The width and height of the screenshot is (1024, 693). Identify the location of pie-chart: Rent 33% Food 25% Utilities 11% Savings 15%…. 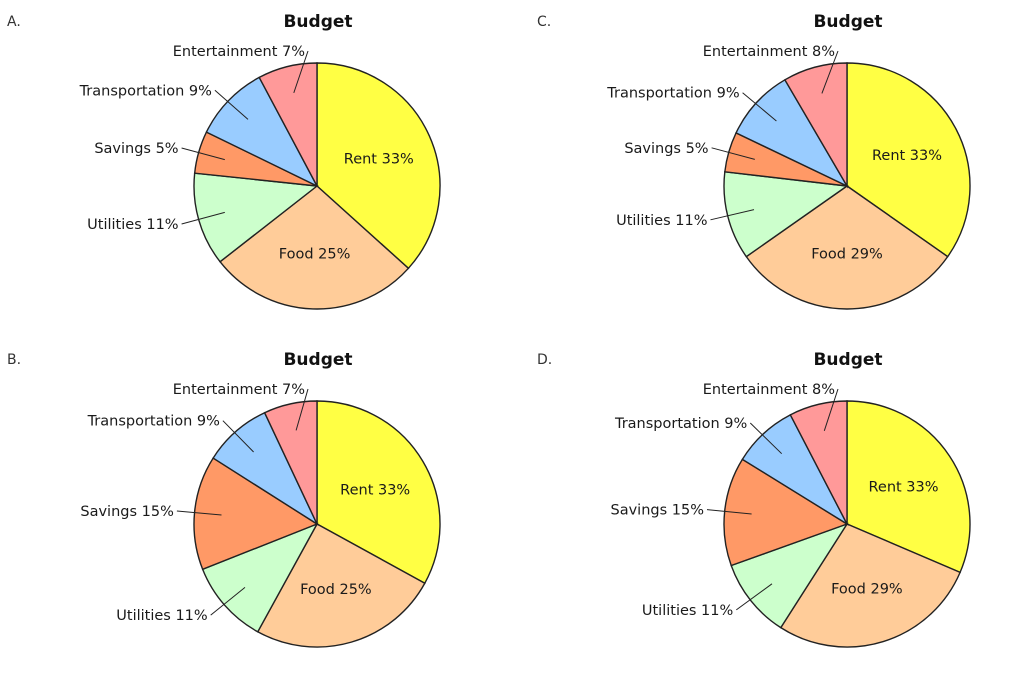
(260, 515).